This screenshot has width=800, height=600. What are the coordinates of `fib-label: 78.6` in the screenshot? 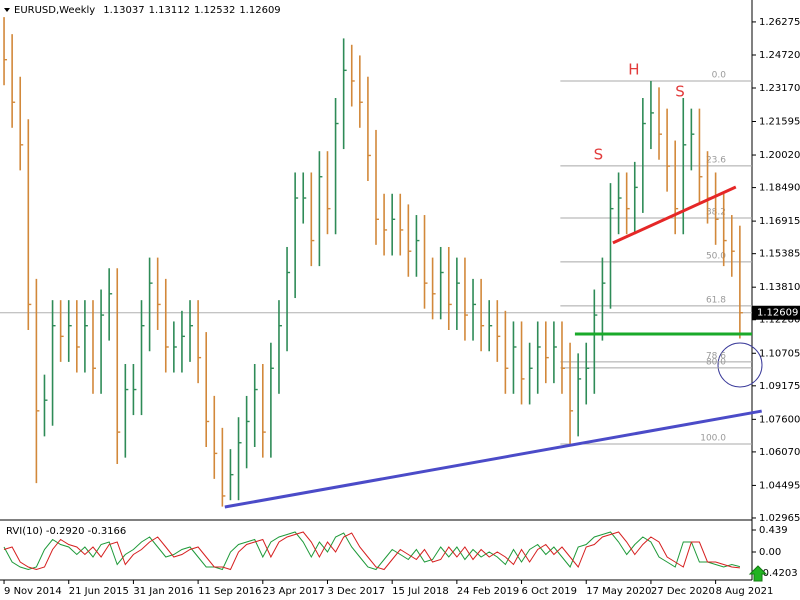 It's located at (716, 356).